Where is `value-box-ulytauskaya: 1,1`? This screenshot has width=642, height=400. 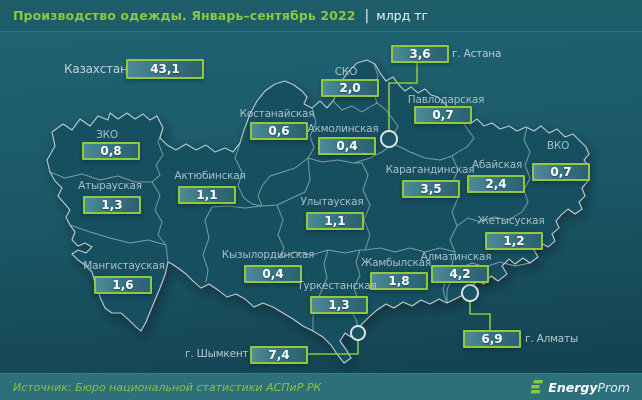 value-box-ulytauskaya: 1,1 is located at coordinates (335, 221).